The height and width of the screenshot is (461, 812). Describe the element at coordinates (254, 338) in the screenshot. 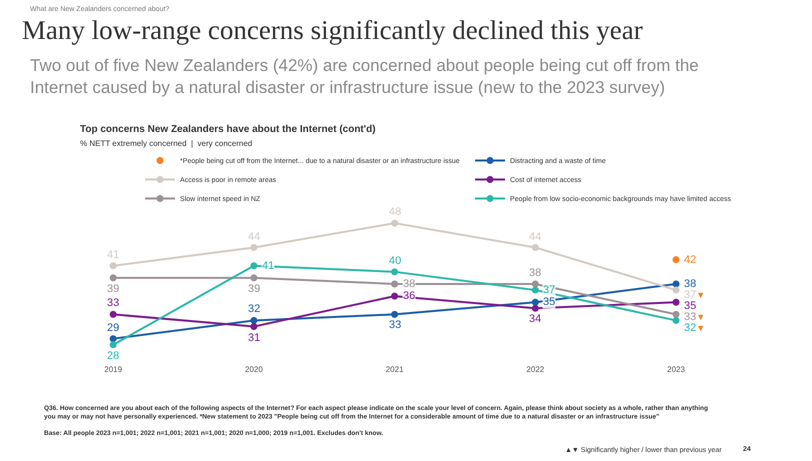

I see `data-label: 31` at that location.